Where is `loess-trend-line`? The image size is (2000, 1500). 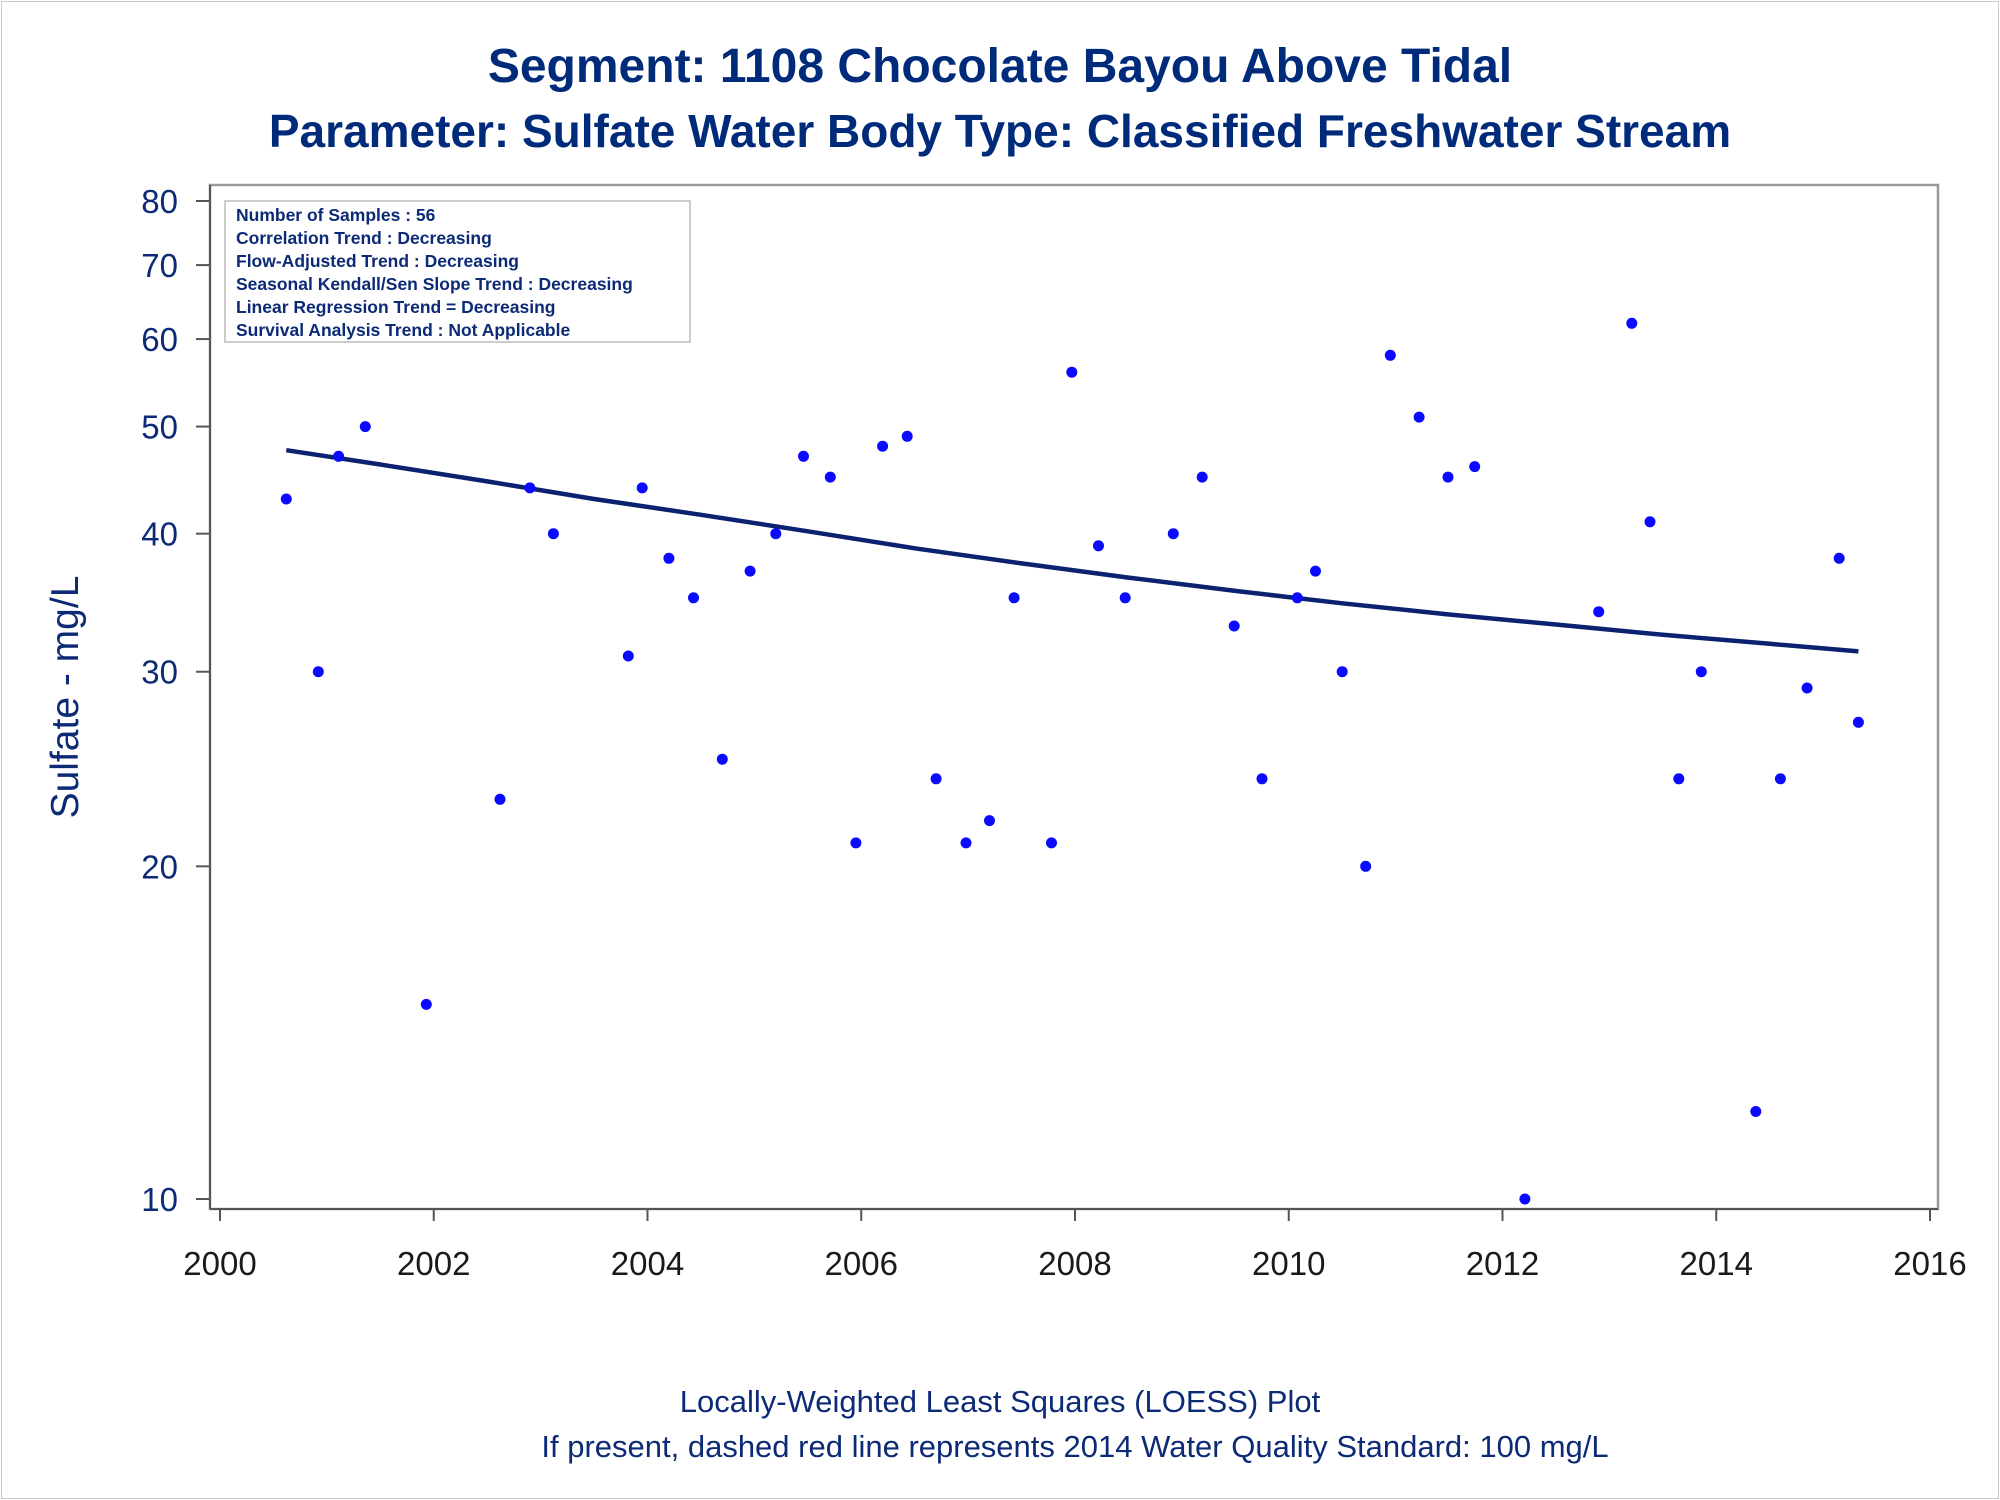
loess-trend-line is located at coordinates (1072, 550).